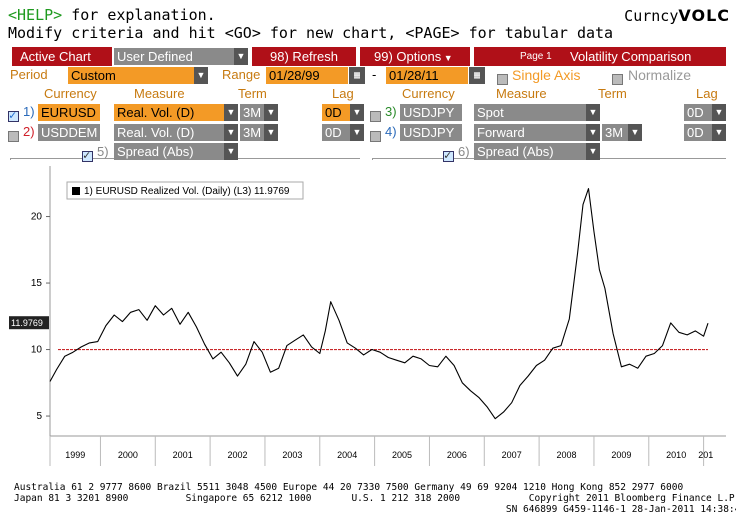 This screenshot has height=527, width=736. What do you see at coordinates (37, 350) in the screenshot?
I see `y-tick-label: 10` at bounding box center [37, 350].